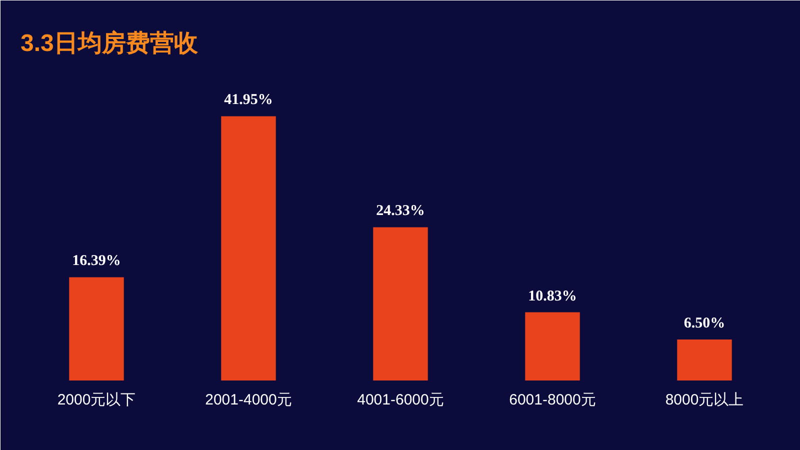 Image resolution: width=800 pixels, height=450 pixels. What do you see at coordinates (248, 100) in the screenshot?
I see `data-label: 41.95%` at bounding box center [248, 100].